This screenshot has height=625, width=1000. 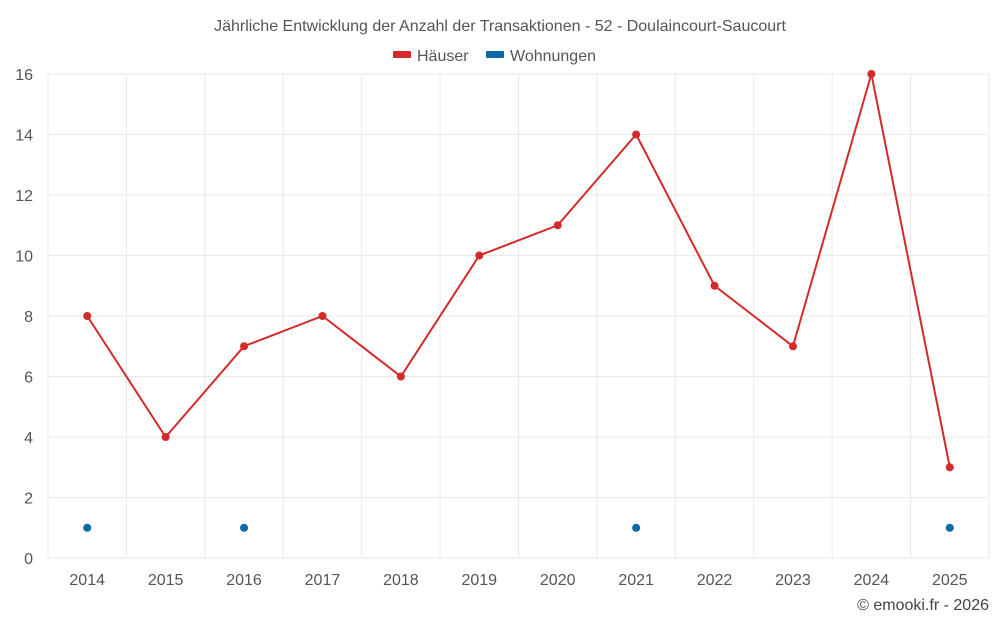 I want to click on legend-item-haeuser: Häuser, so click(x=431, y=56).